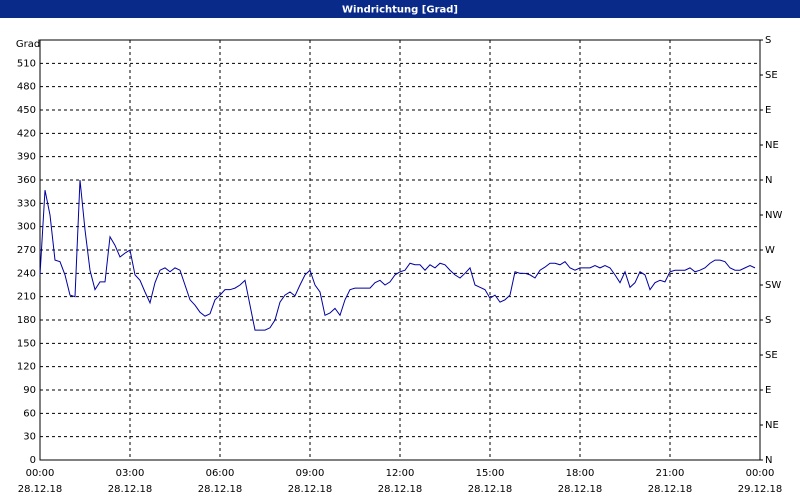 This screenshot has height=500, width=800. I want to click on y-tick-label: 90, so click(29, 390).